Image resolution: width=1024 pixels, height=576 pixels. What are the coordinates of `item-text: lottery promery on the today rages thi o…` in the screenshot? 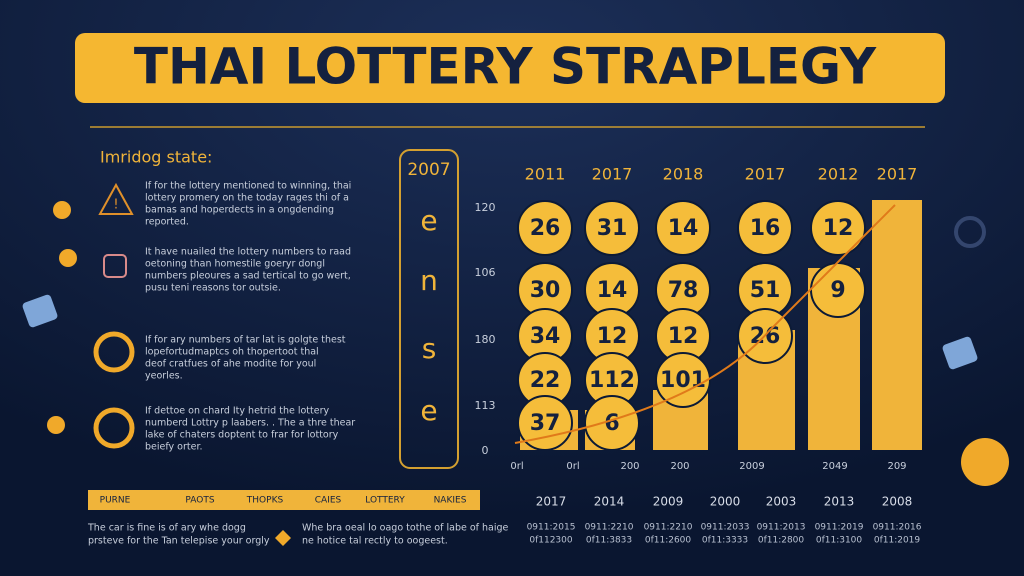 It's located at (247, 198).